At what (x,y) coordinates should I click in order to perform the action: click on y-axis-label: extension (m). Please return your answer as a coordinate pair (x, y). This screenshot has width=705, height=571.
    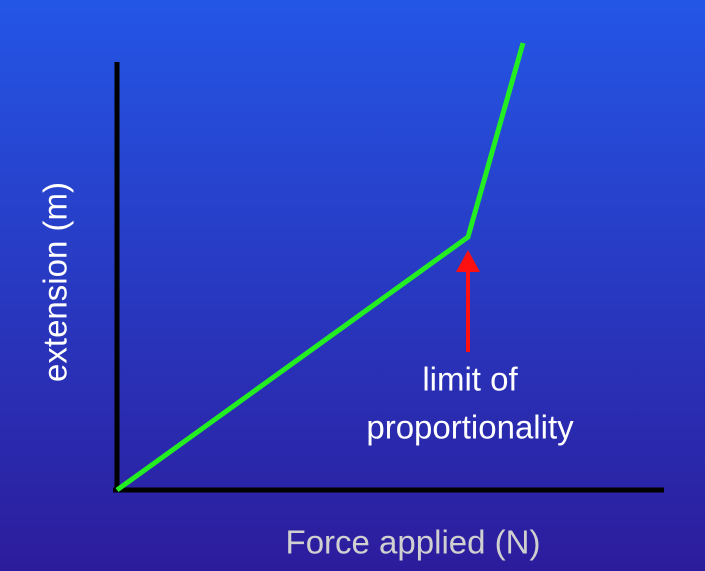
    Looking at the image, I should click on (55, 282).